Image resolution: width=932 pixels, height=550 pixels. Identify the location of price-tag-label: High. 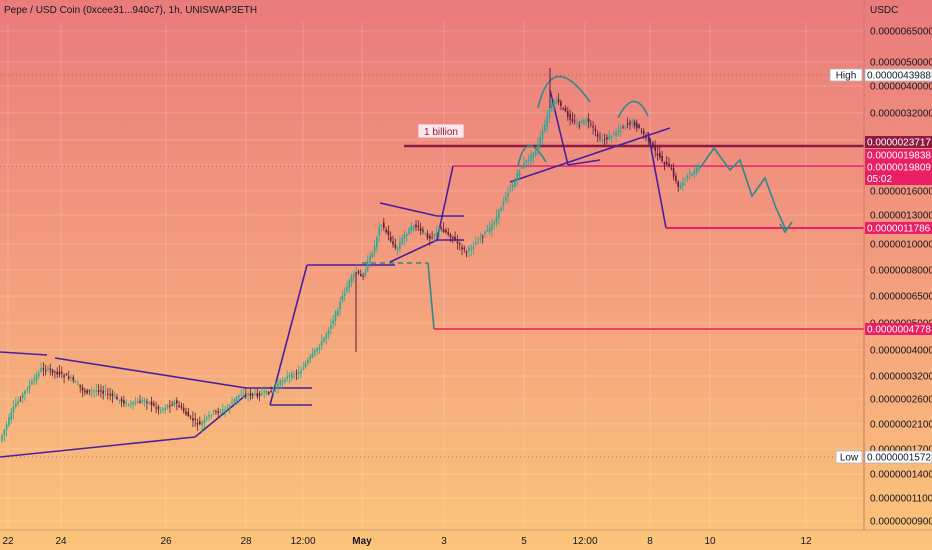
(846, 76).